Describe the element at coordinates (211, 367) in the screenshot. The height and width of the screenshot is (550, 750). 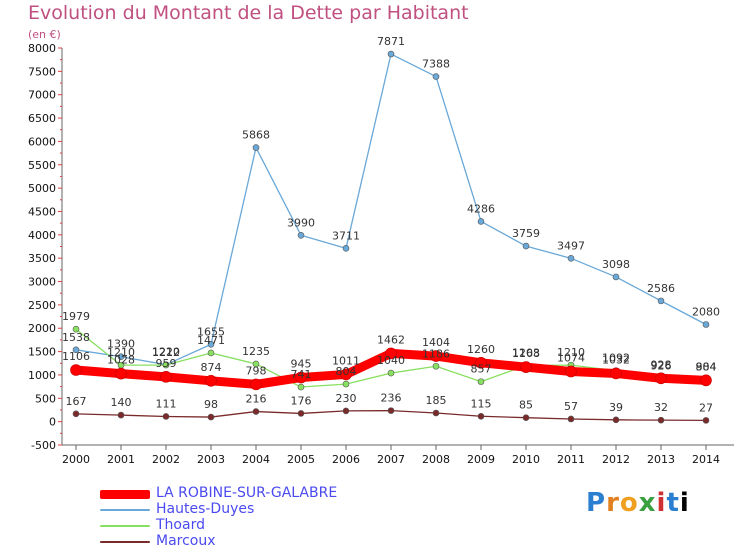
I see `data-label: 874` at that location.